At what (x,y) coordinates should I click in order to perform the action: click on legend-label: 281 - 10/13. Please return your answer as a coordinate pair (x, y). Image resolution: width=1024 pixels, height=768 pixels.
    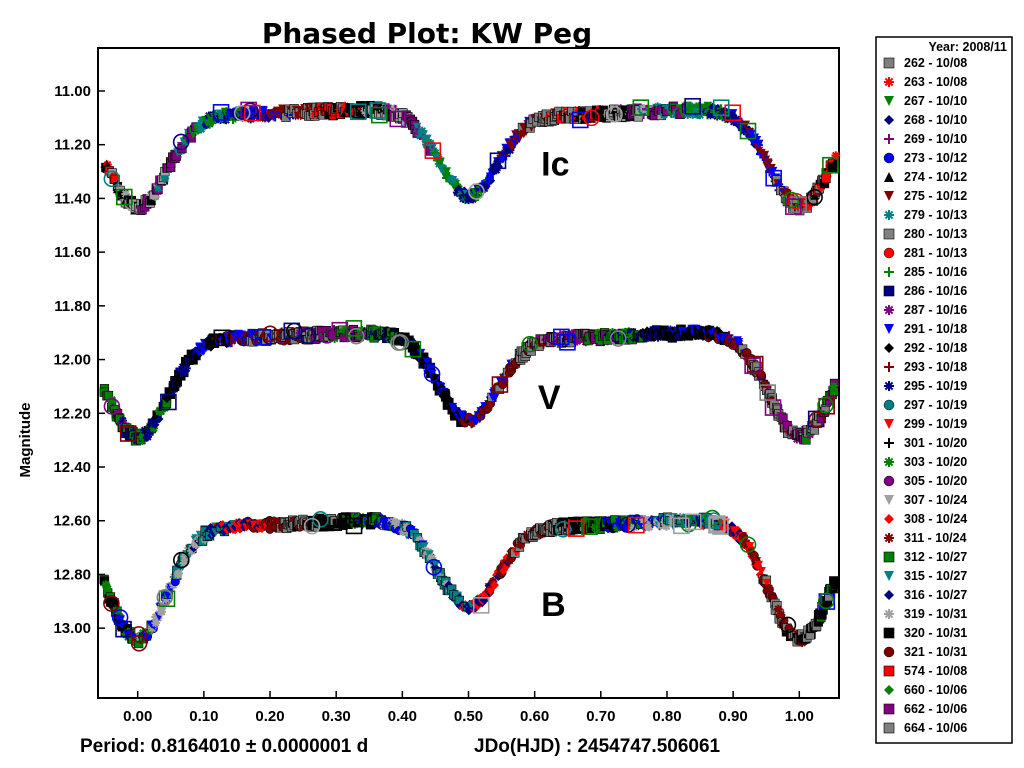
    Looking at the image, I should click on (935, 253).